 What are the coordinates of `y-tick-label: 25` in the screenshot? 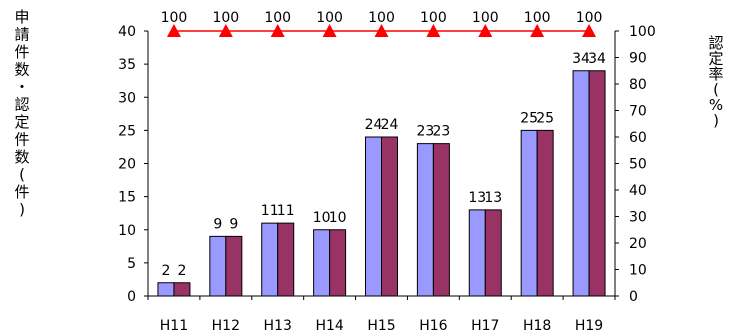 It's located at (127, 131).